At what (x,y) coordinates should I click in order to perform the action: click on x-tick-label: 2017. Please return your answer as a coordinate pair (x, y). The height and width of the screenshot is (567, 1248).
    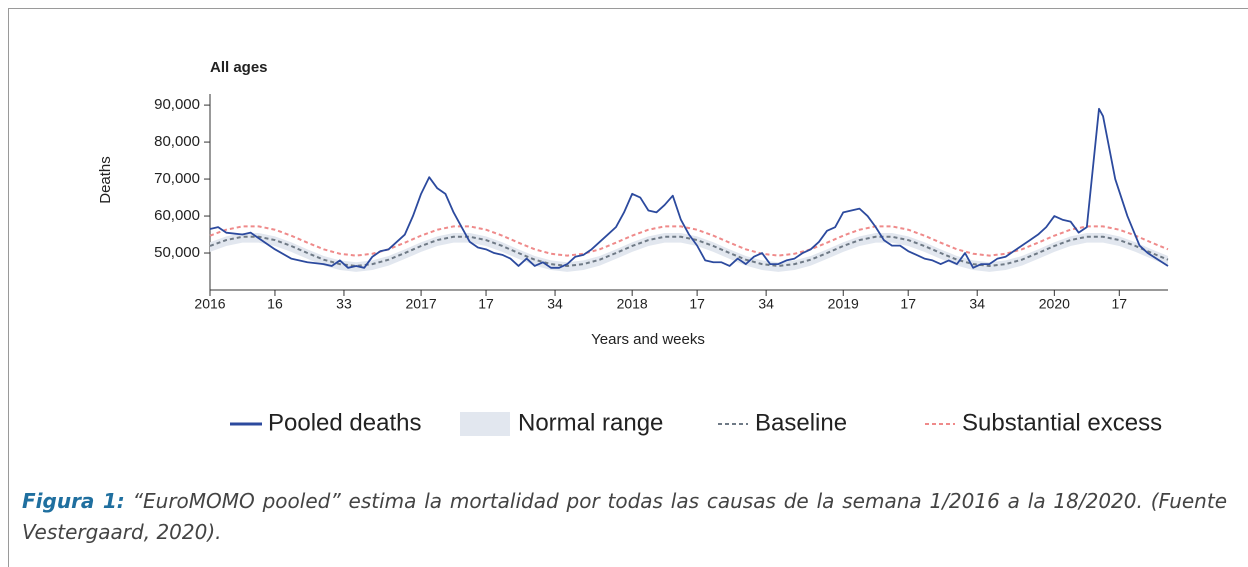
    Looking at the image, I should click on (421, 304).